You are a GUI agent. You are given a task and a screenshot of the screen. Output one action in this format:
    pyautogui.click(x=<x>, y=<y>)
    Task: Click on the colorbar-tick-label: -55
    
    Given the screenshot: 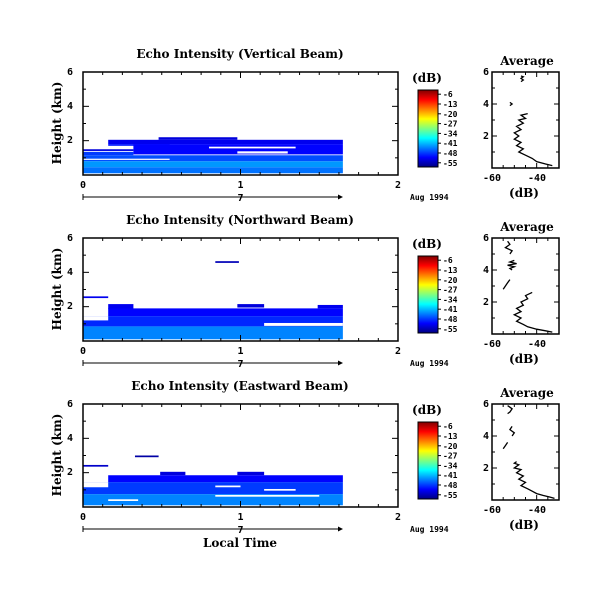 What is the action you would take?
    pyautogui.click(x=450, y=163)
    